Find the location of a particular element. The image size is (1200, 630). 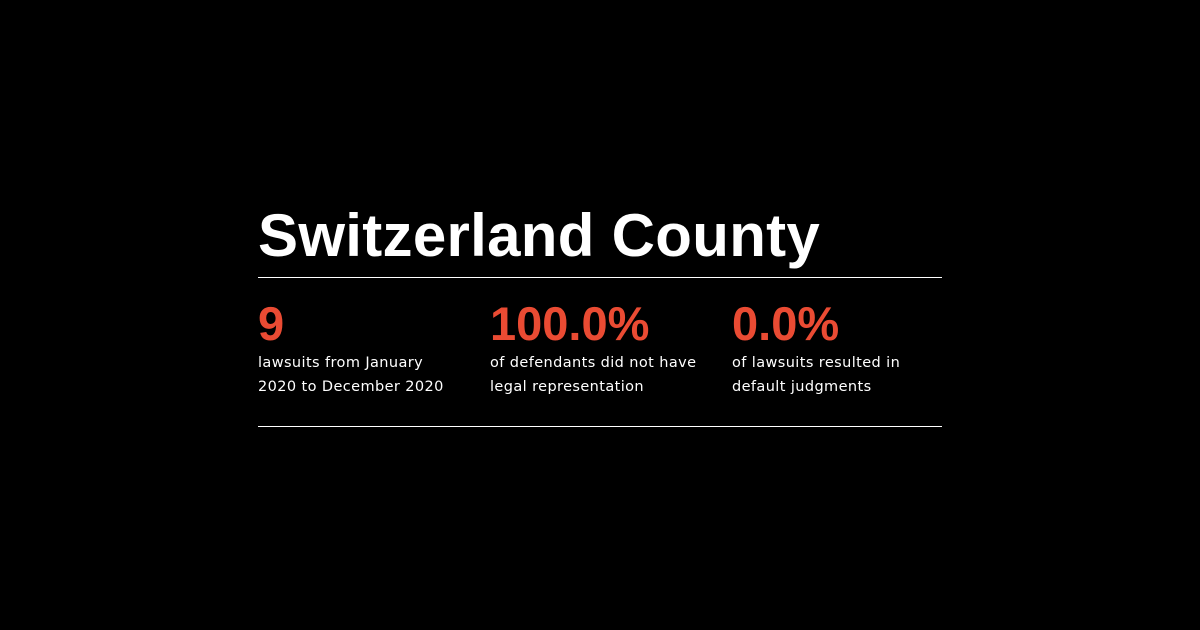

stat-label-line: default judgments is located at coordinates (802, 387).